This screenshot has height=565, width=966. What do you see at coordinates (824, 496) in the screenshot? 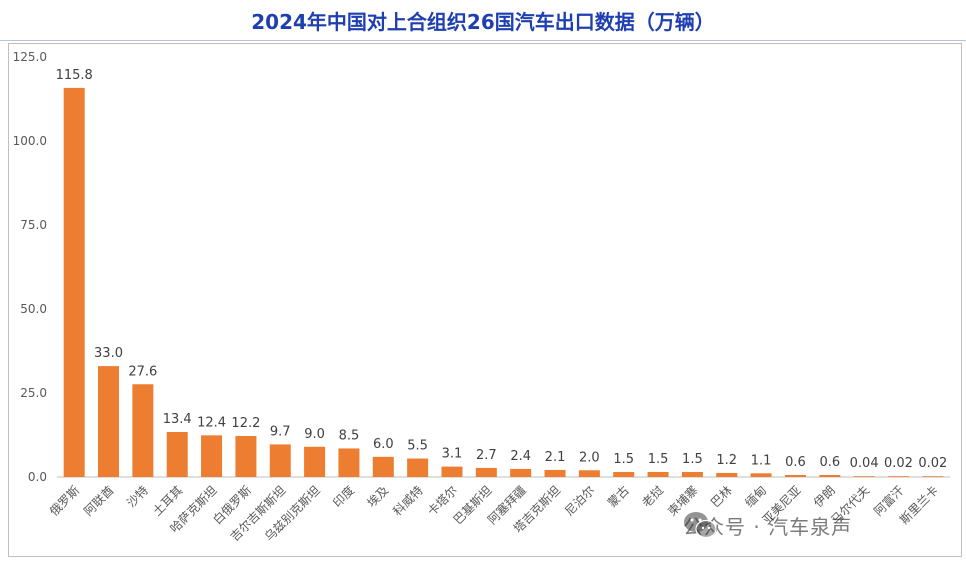
I see `x-tick-label: 伊朗` at bounding box center [824, 496].